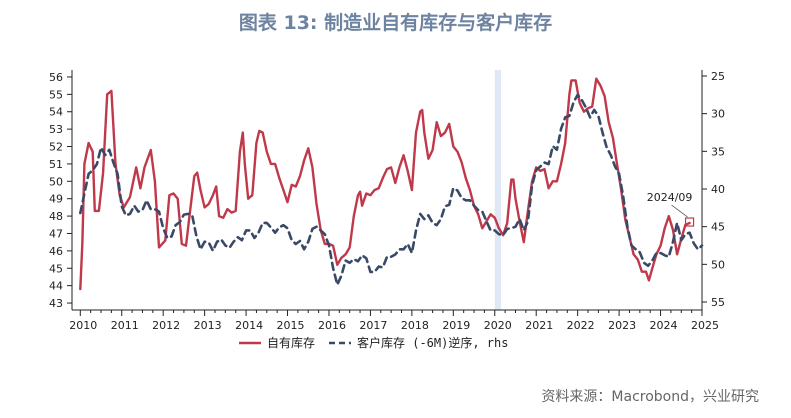 This screenshot has height=418, width=791. I want to click on left-tick-label: 50, so click(56, 181).